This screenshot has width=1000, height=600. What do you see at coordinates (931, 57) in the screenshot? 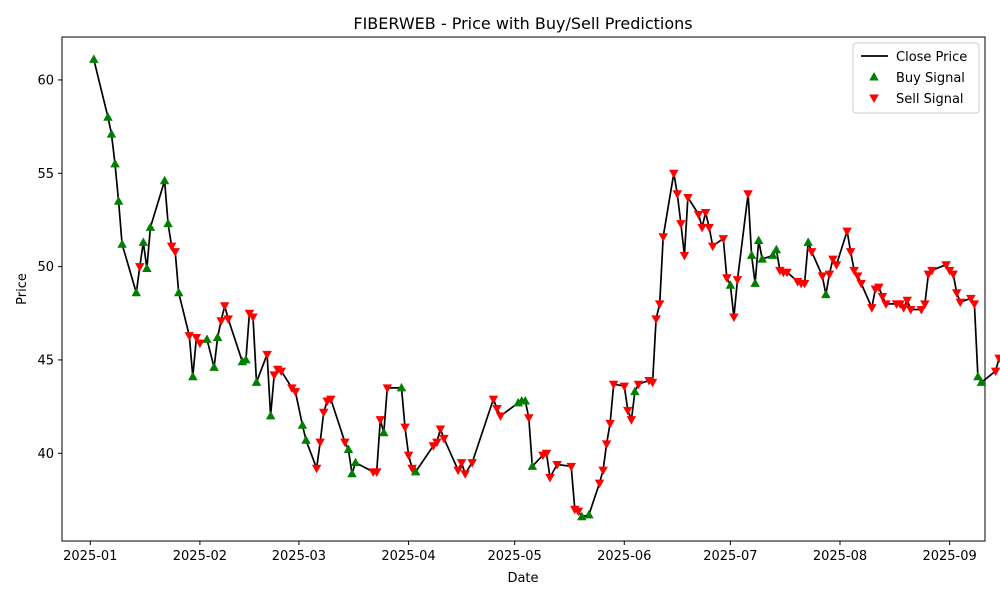
I see `legend-label: Close Price` at bounding box center [931, 57].